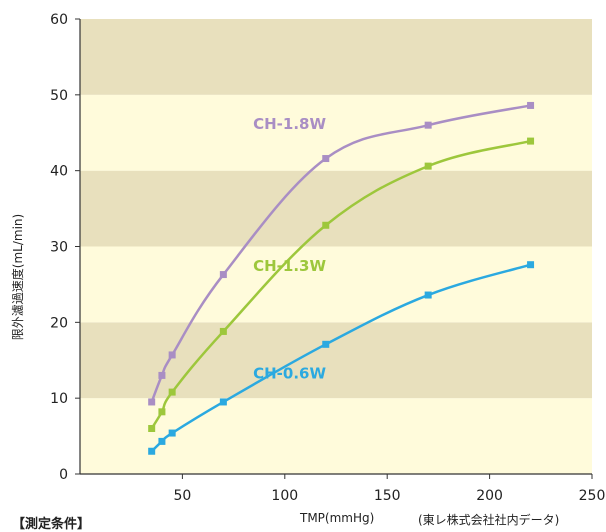 The image size is (606, 532). Describe the element at coordinates (284, 496) in the screenshot. I see `x-tick-label: 100` at that location.